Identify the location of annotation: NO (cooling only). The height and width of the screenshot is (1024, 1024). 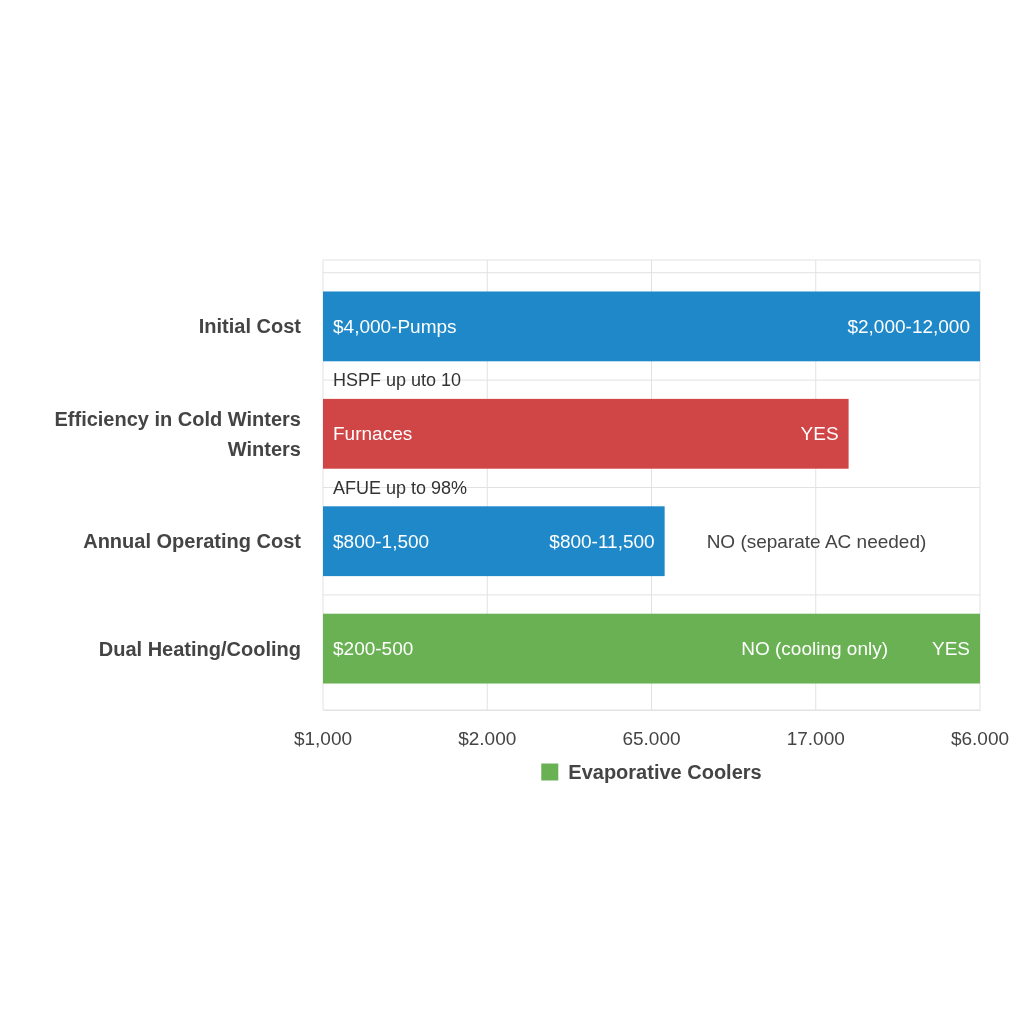
(815, 649).